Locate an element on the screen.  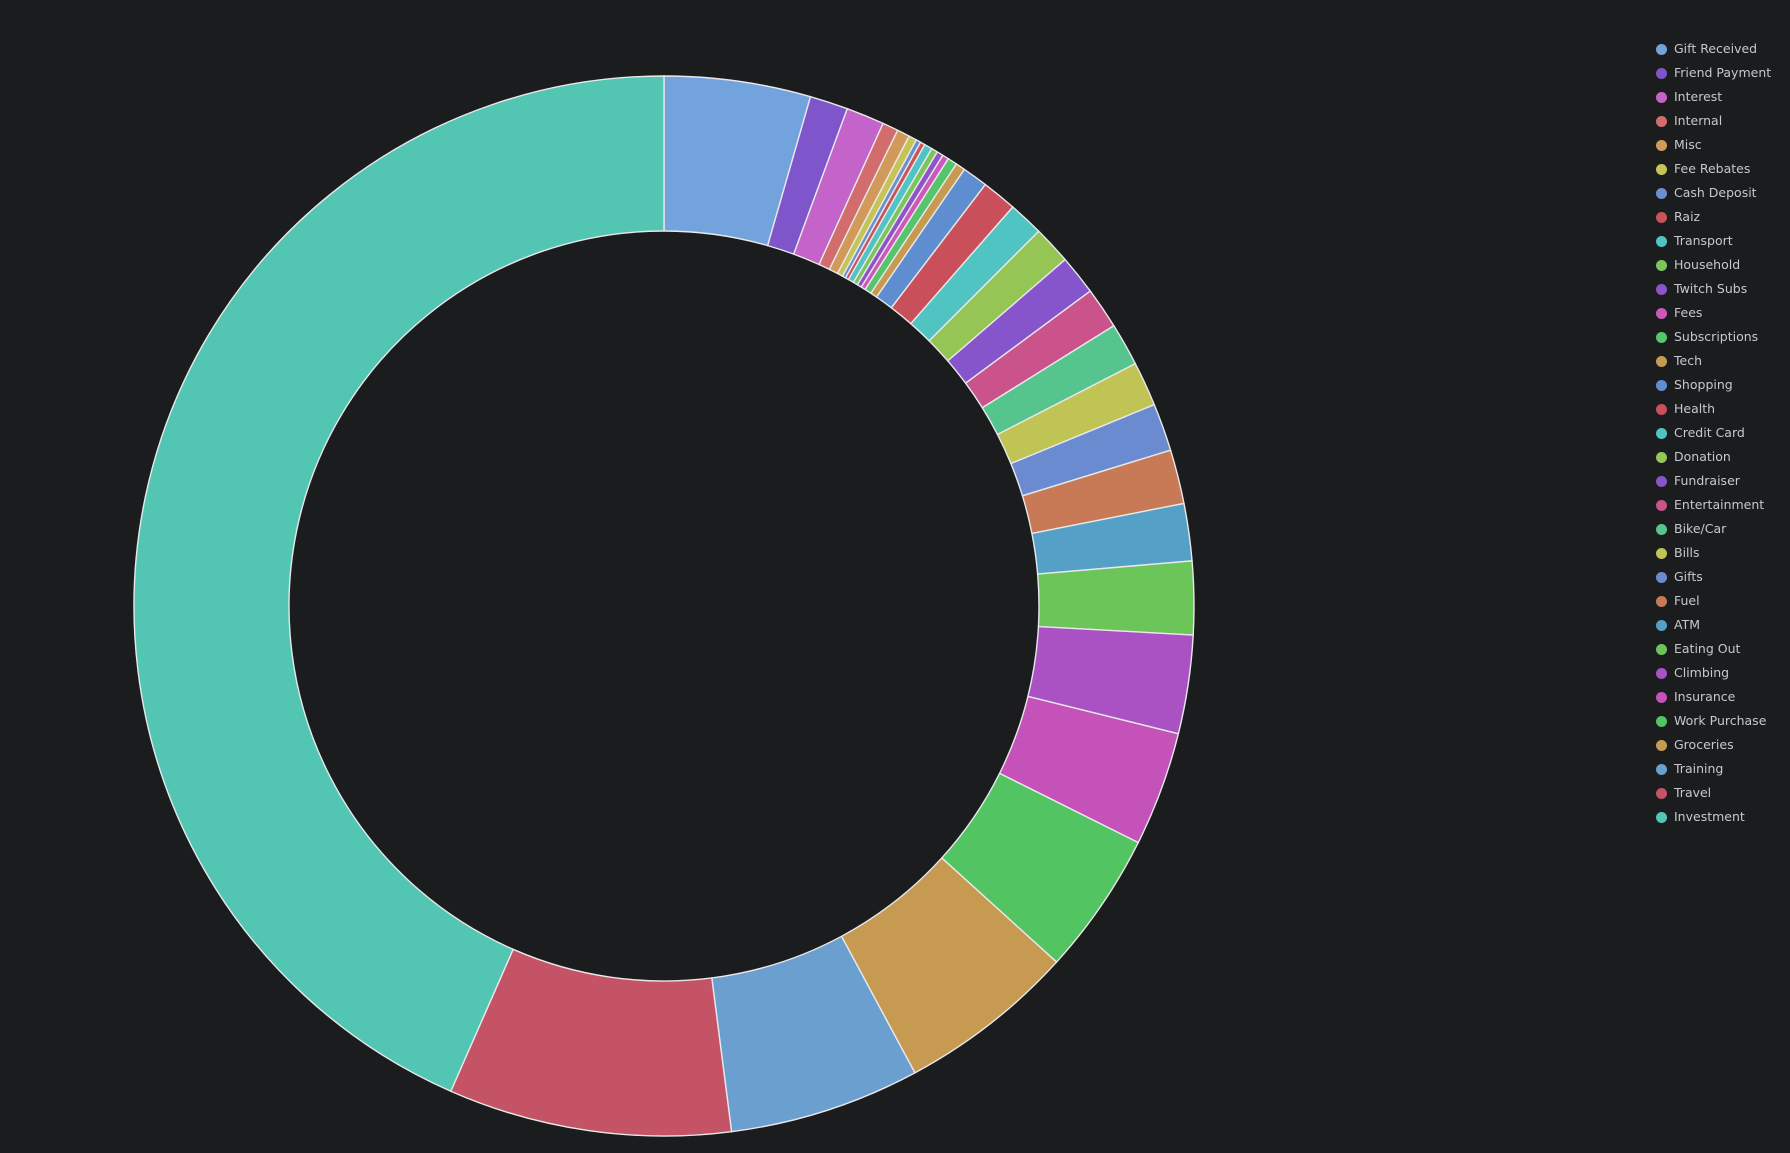
legend-item-insurance: Insurance is located at coordinates (1723, 697).